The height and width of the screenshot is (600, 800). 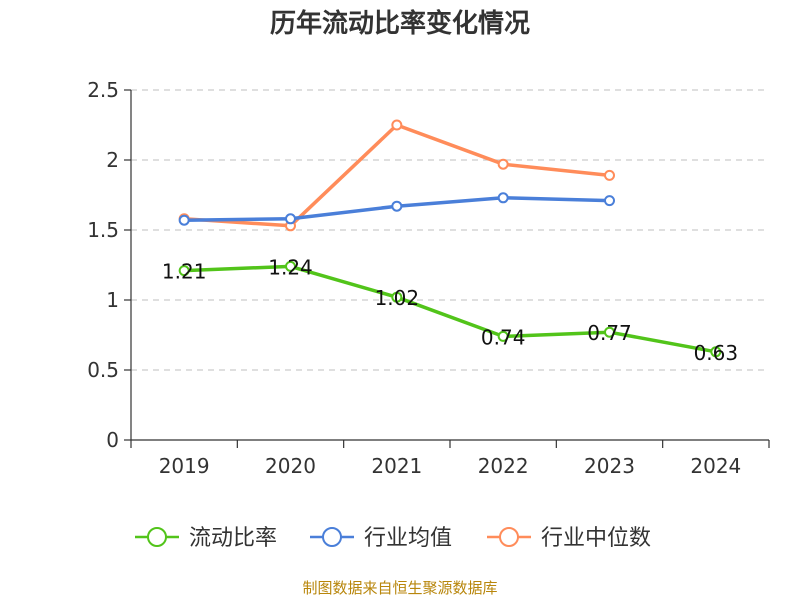 I want to click on point-行业均值-2022, so click(x=503, y=198).